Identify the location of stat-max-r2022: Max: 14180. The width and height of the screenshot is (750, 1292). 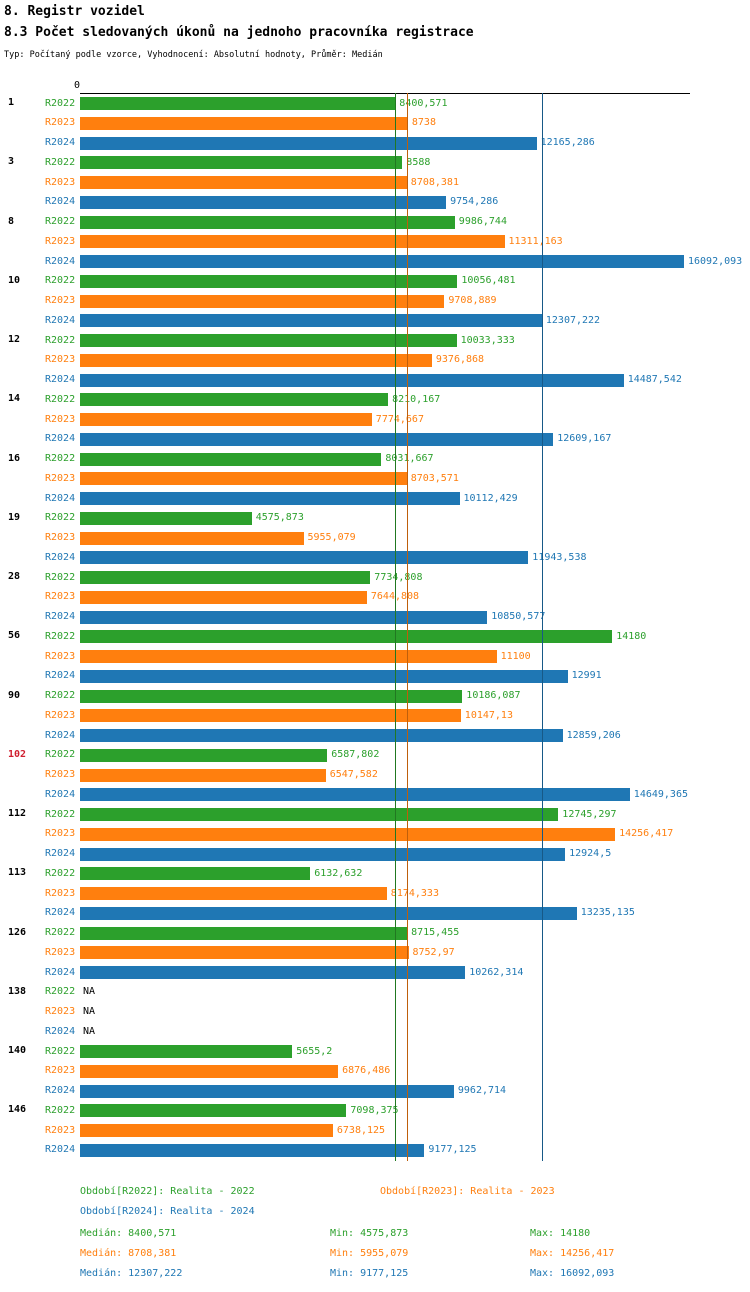
(560, 1233).